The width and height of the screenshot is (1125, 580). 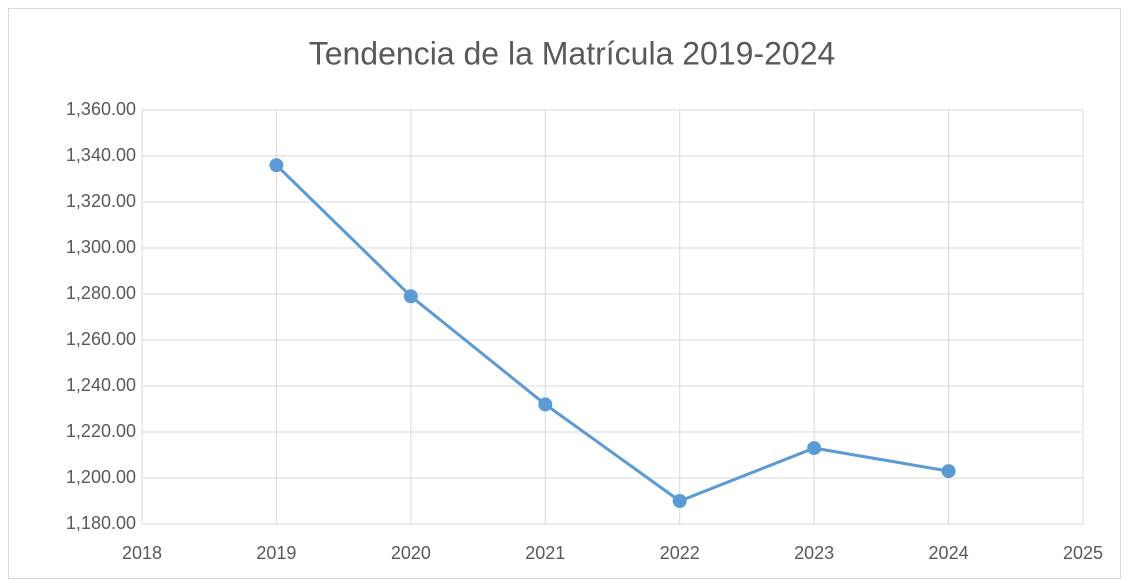 What do you see at coordinates (101, 293) in the screenshot?
I see `y-tick-label: 1,280.00` at bounding box center [101, 293].